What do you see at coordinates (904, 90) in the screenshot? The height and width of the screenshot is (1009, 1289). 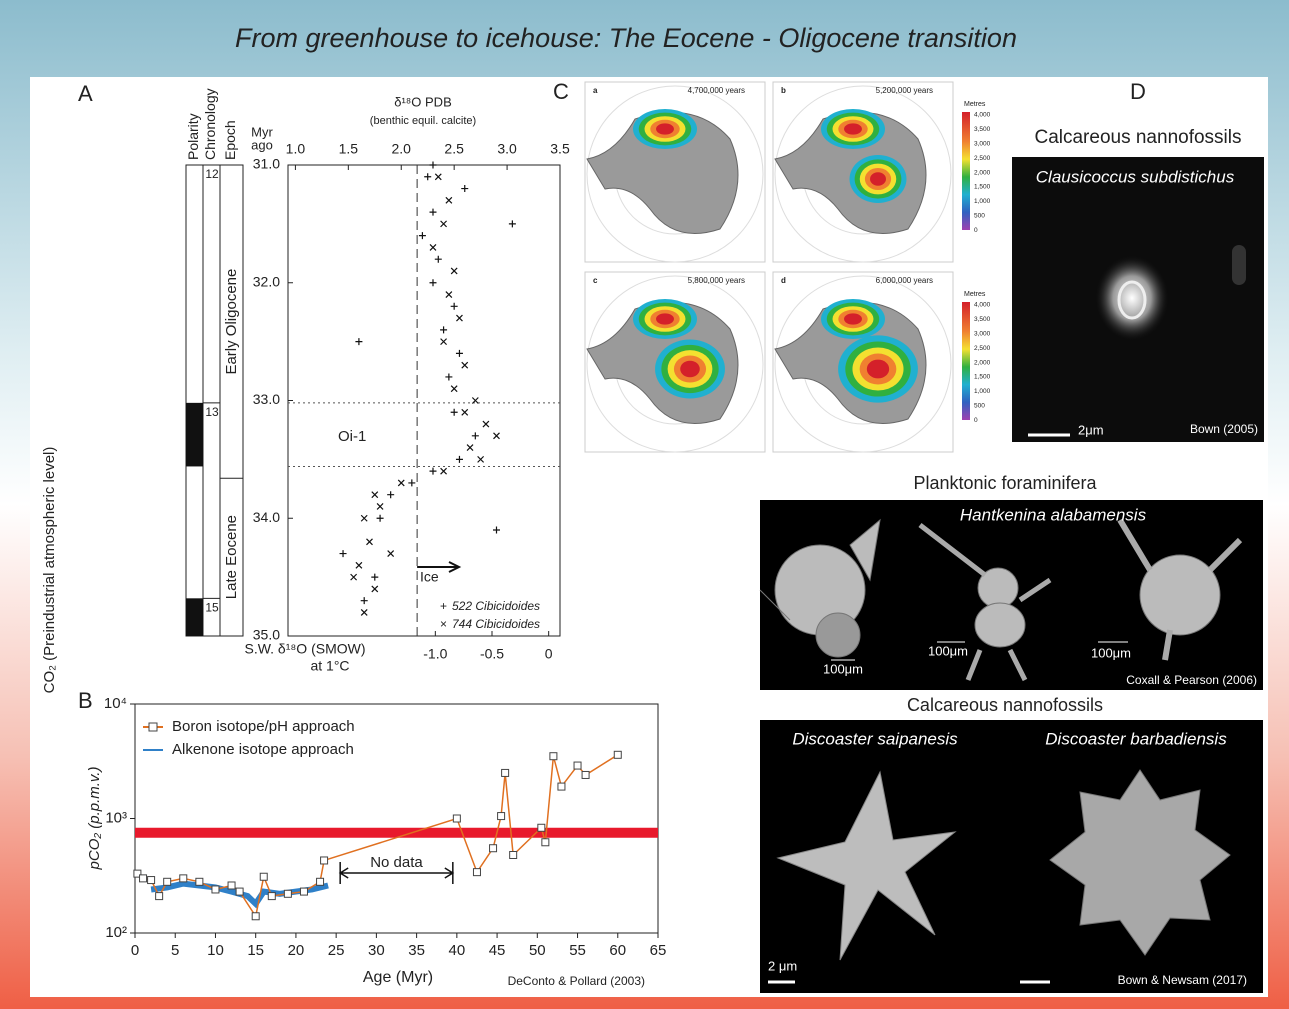 I see `map-years: 5,200,000 years` at bounding box center [904, 90].